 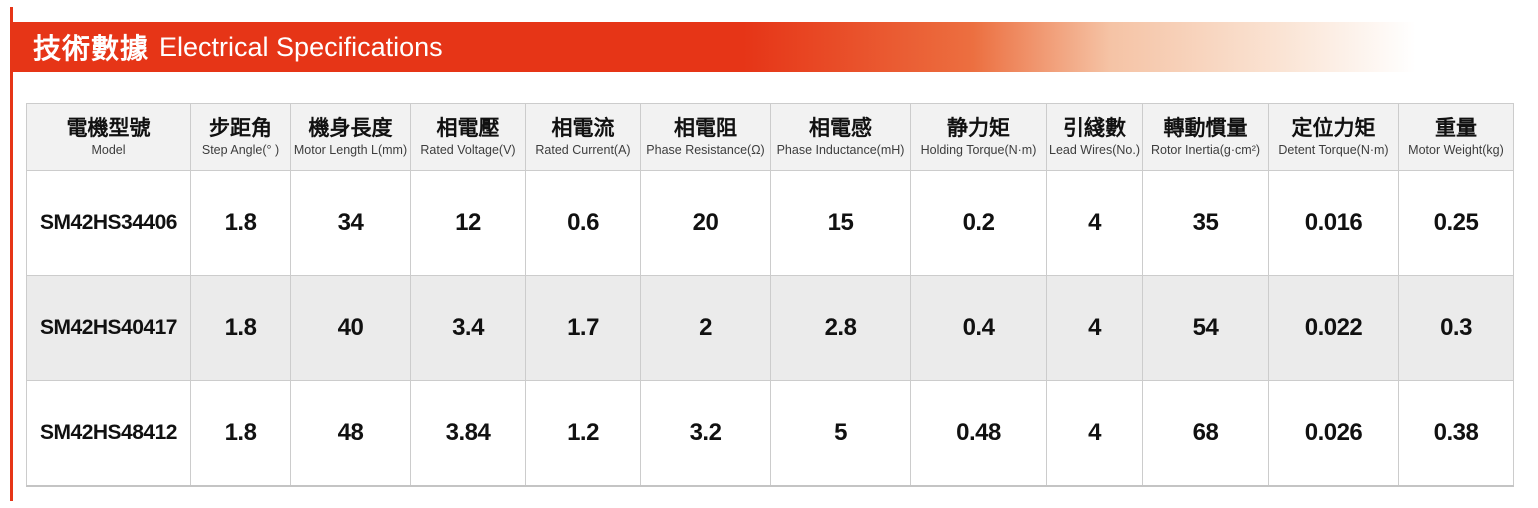 I want to click on col-header-model: 電機型號 Model, so click(x=108, y=137).